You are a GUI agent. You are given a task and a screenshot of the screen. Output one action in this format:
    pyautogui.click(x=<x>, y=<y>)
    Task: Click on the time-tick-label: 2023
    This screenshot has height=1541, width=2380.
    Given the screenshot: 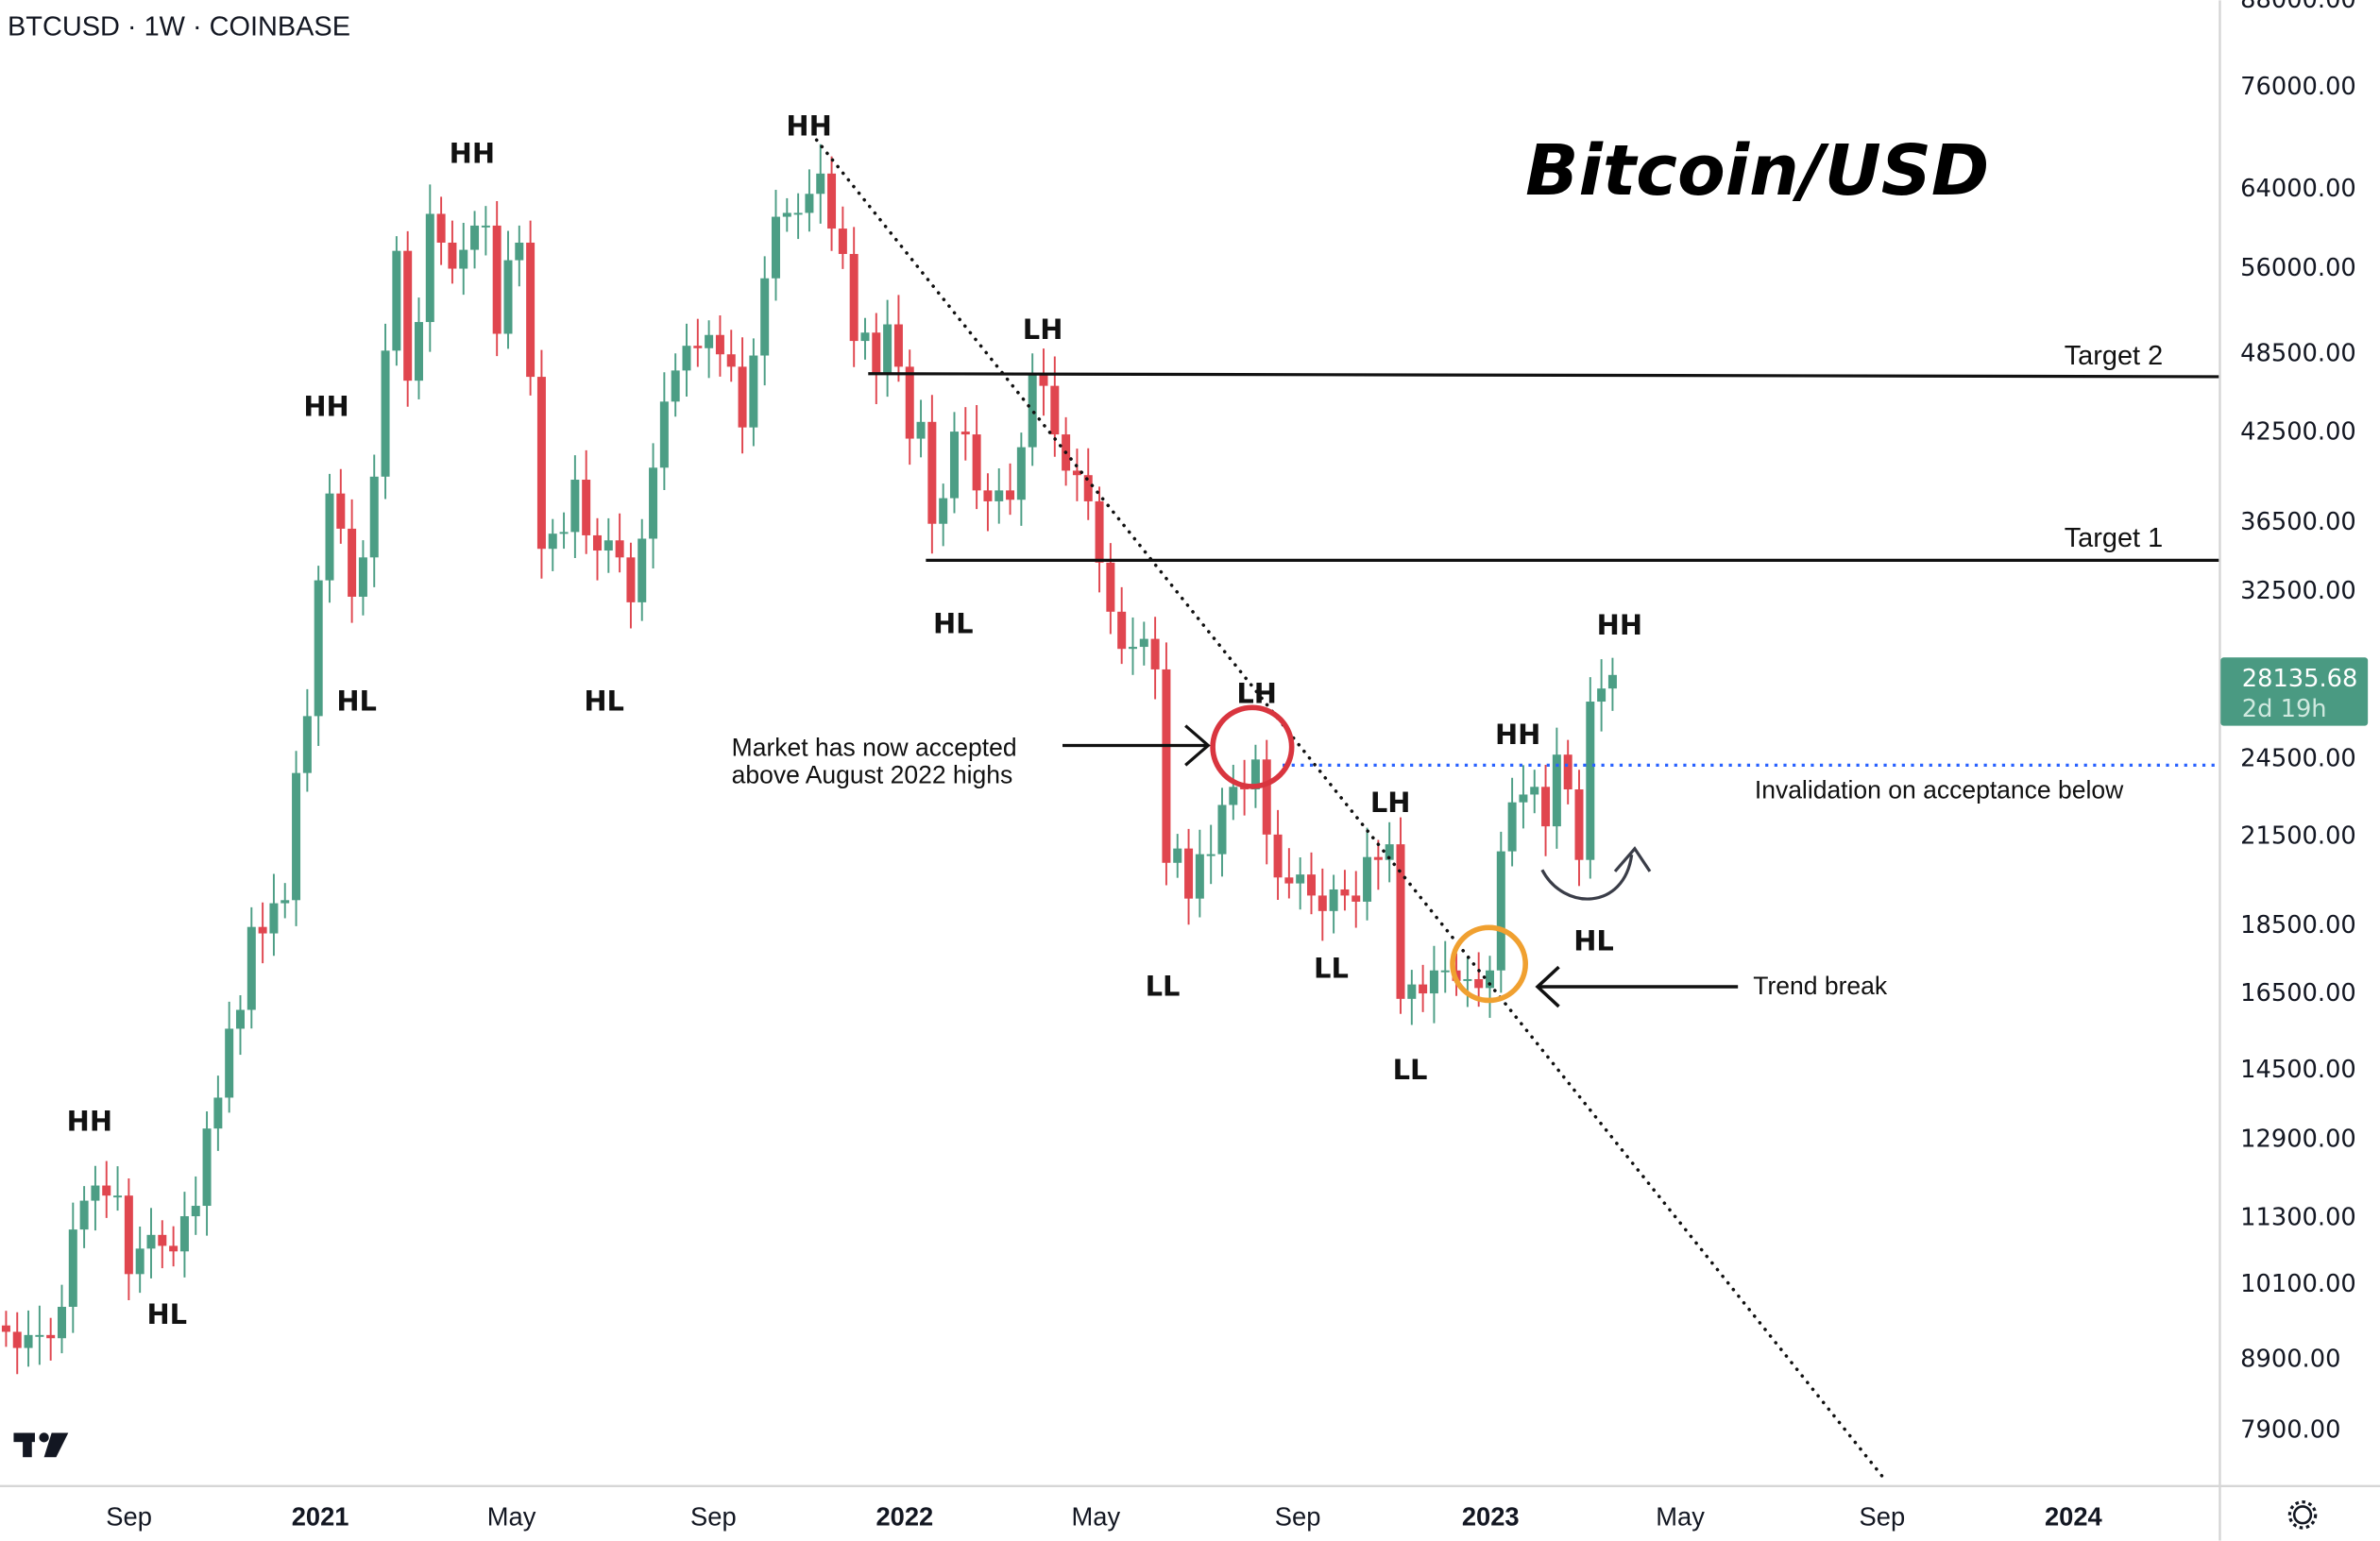 What is the action you would take?
    pyautogui.click(x=1491, y=1517)
    